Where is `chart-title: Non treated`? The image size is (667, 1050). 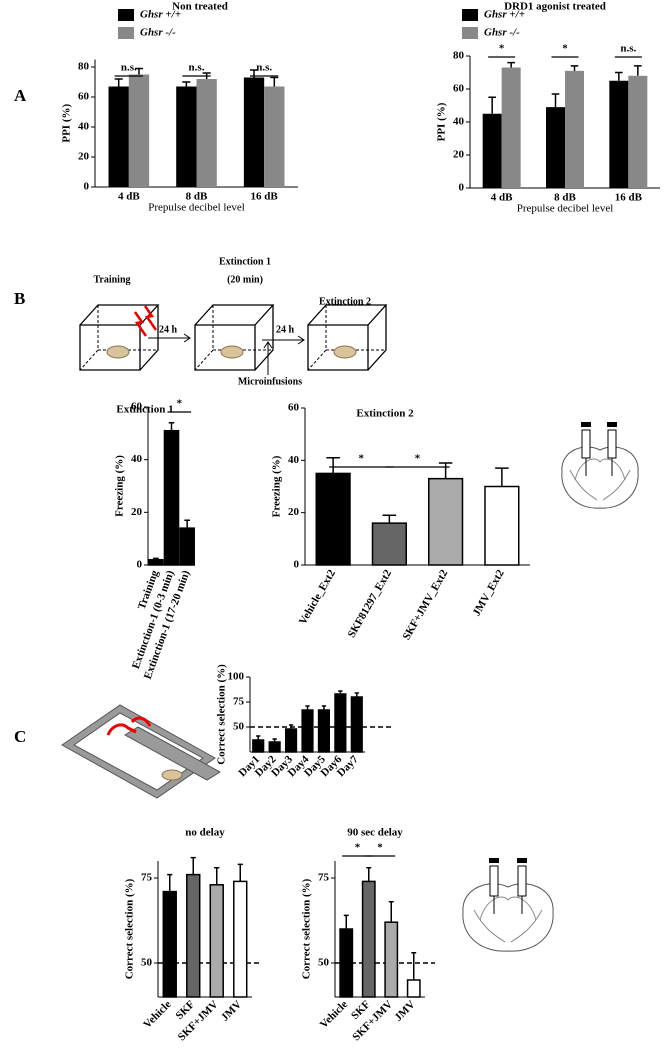 chart-title: Non treated is located at coordinates (200, 7).